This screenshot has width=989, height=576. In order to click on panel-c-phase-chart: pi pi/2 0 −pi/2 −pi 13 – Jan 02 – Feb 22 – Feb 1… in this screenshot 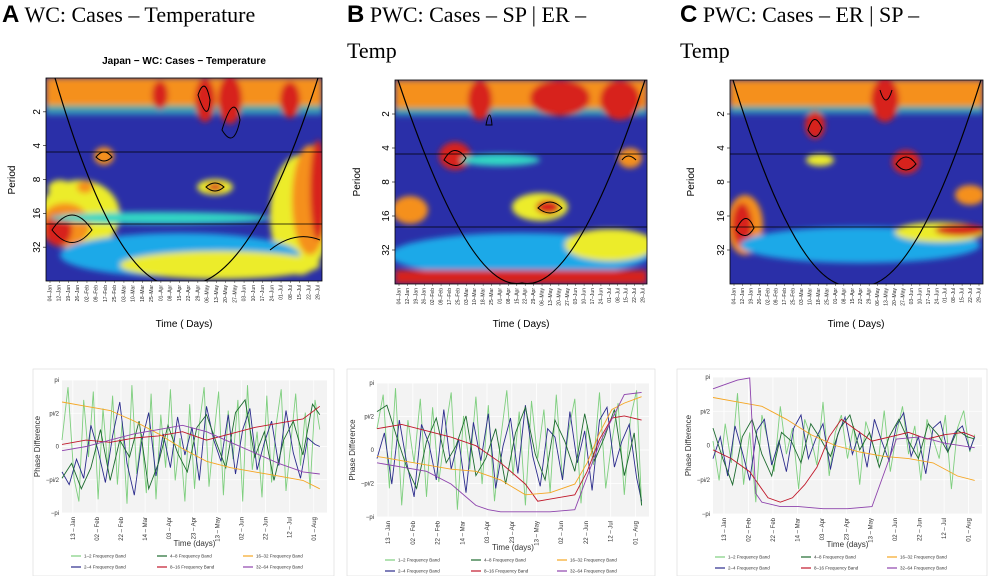, I will do `click(832, 472)`.